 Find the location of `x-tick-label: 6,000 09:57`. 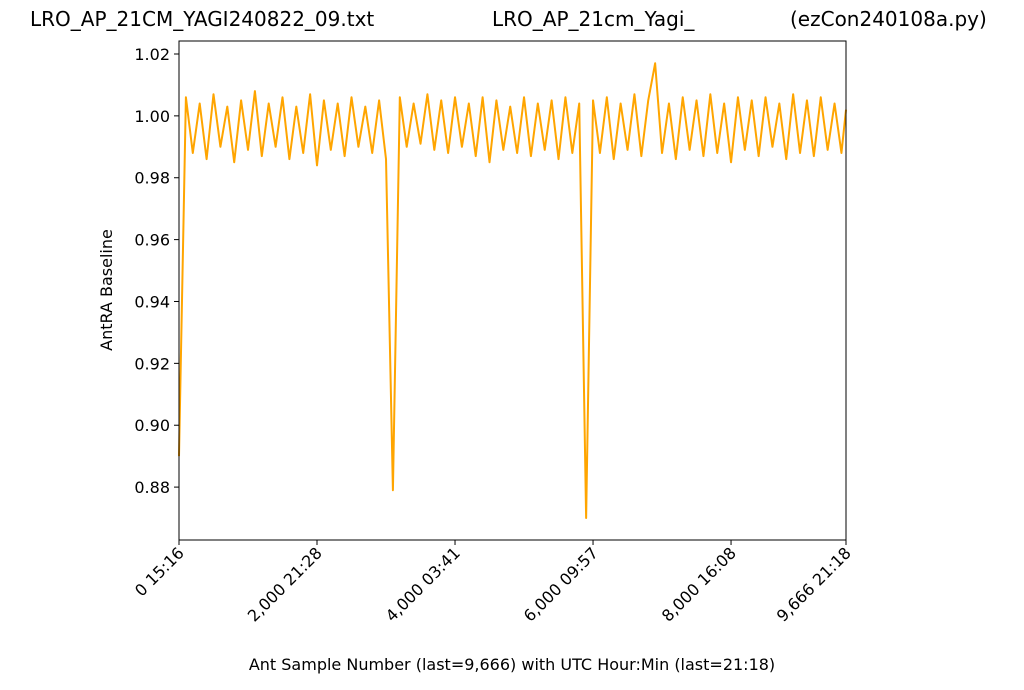

x-tick-label: 6,000 09:57 is located at coordinates (561, 584).